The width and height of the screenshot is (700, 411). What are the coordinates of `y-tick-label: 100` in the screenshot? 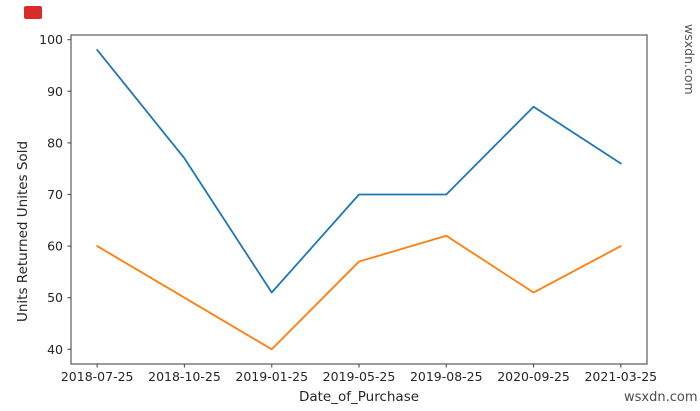 It's located at (51, 39).